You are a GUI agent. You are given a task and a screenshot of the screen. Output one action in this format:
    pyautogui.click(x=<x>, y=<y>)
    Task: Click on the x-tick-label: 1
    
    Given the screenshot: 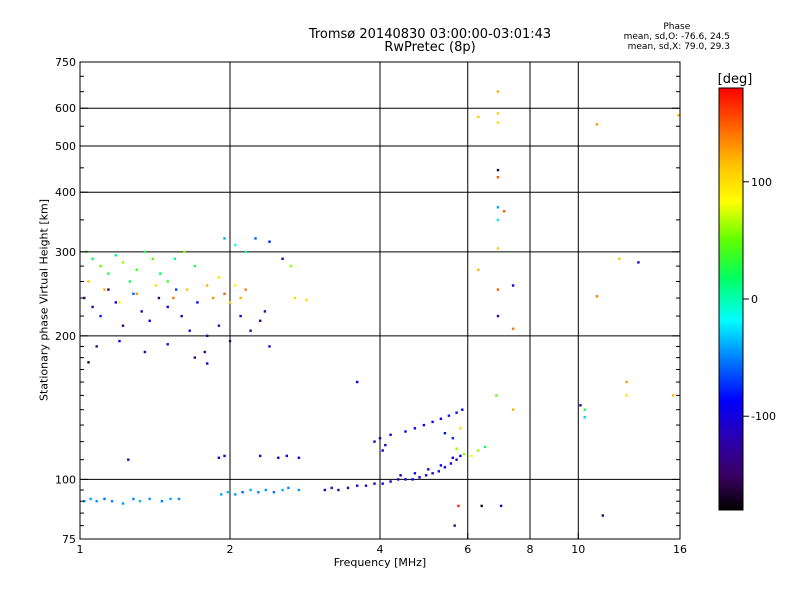 What is the action you would take?
    pyautogui.click(x=80, y=549)
    